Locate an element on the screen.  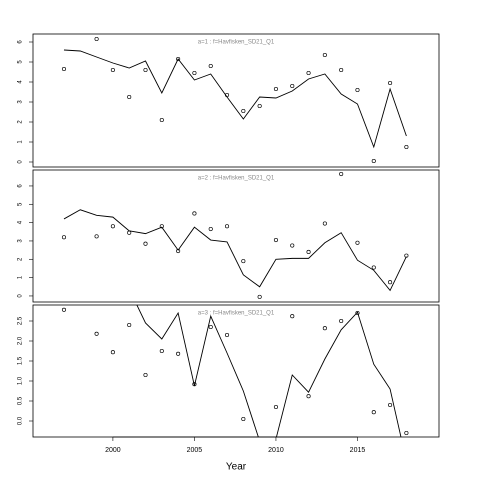
panel-title: a=1 : f=Havfisken_SD21_Q1 is located at coordinates (236, 43).